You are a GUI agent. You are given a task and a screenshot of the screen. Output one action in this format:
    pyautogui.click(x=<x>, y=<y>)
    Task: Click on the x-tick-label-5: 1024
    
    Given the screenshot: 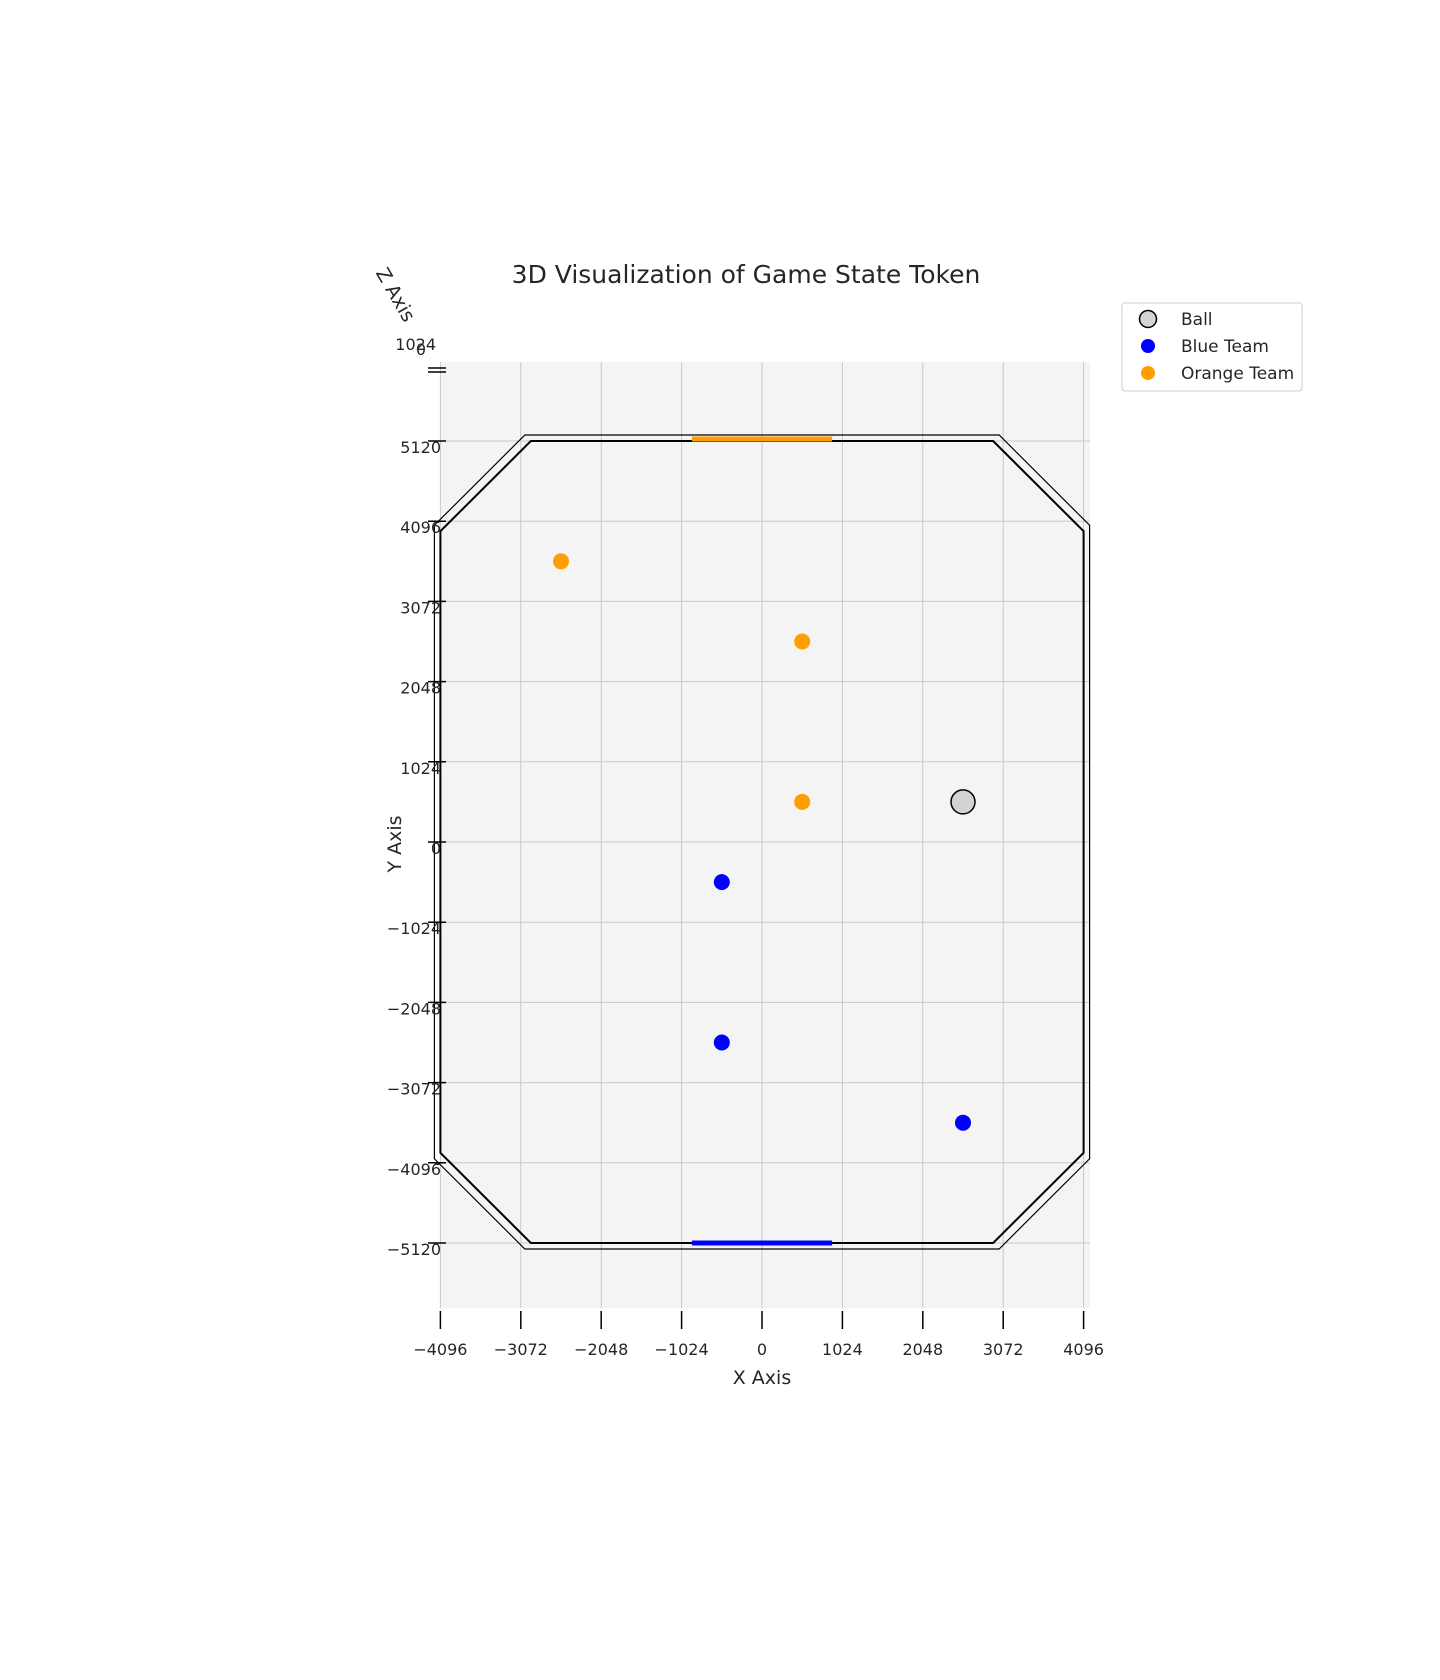 What is the action you would take?
    pyautogui.click(x=842, y=1349)
    